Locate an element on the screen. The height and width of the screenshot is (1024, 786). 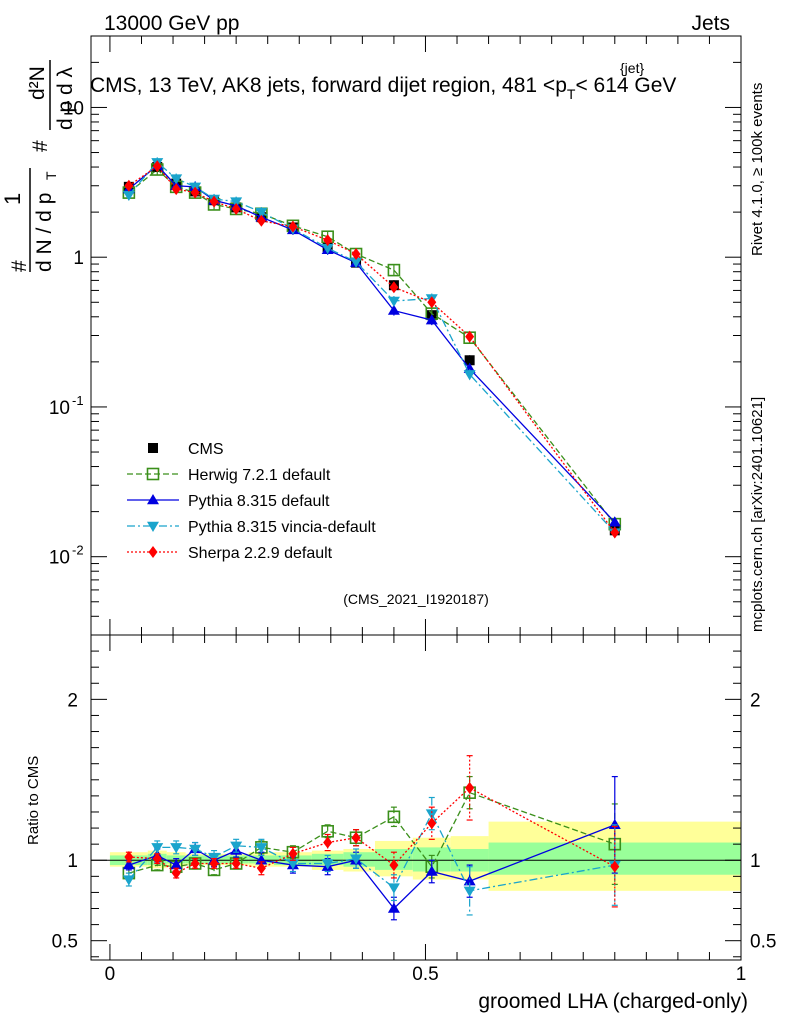
data-point-cms is located at coordinates (469, 360).